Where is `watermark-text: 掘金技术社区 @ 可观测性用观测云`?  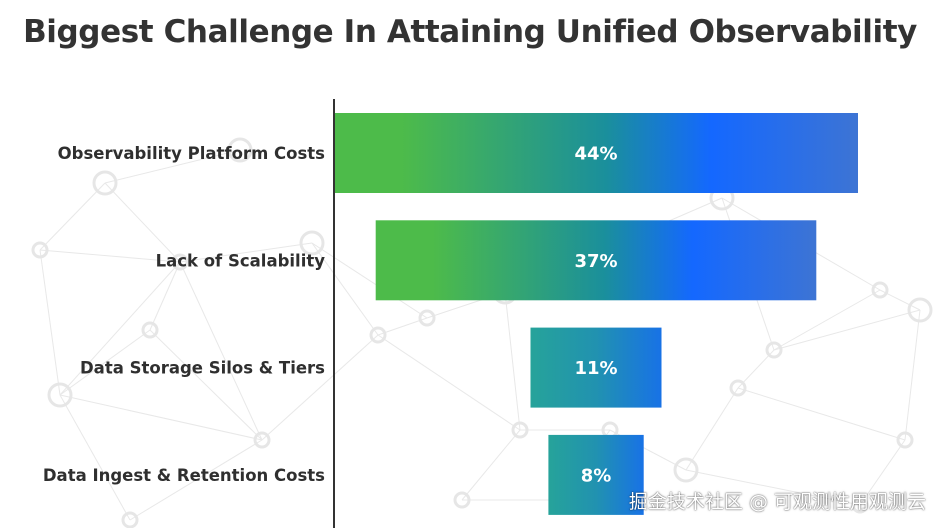
watermark-text: 掘金技术社区 @ 可观测性用观测云 is located at coordinates (777, 502).